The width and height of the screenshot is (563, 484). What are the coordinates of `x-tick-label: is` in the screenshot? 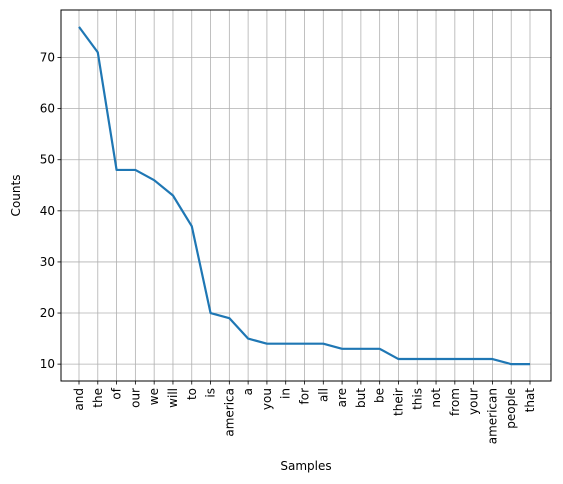 It's located at (211, 393).